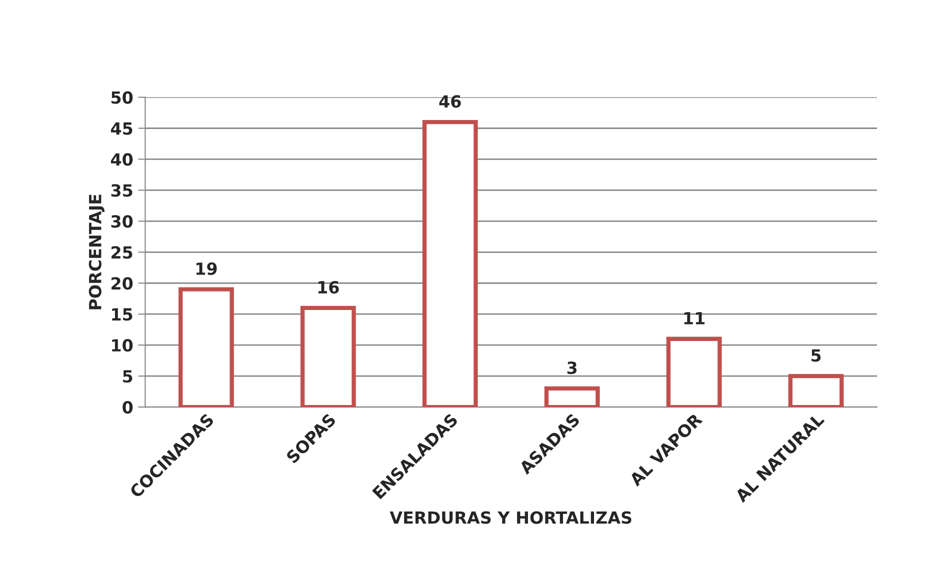 The width and height of the screenshot is (943, 579). Describe the element at coordinates (572, 368) in the screenshot. I see `data-label: 3` at that location.